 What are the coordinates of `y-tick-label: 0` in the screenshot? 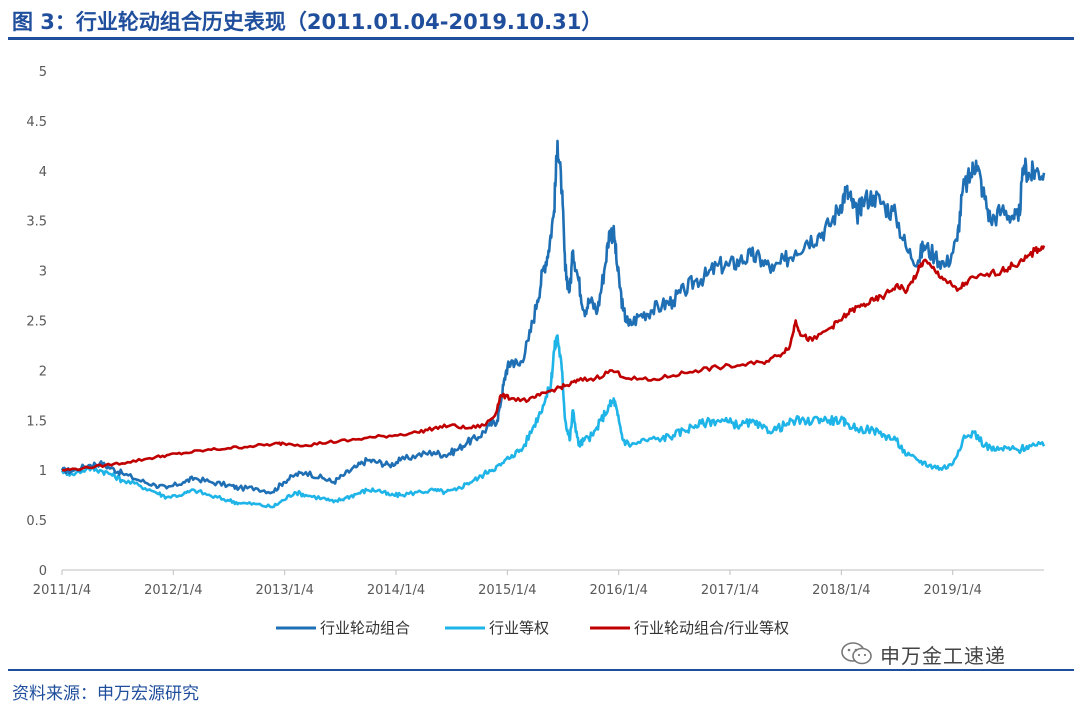 It's located at (43, 571).